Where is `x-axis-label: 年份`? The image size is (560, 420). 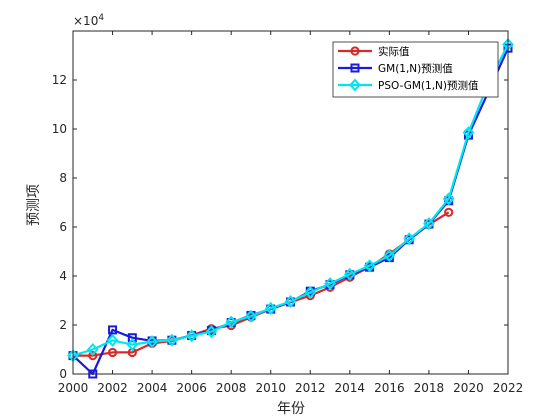
x-axis-label: 年份 is located at coordinates (291, 409).